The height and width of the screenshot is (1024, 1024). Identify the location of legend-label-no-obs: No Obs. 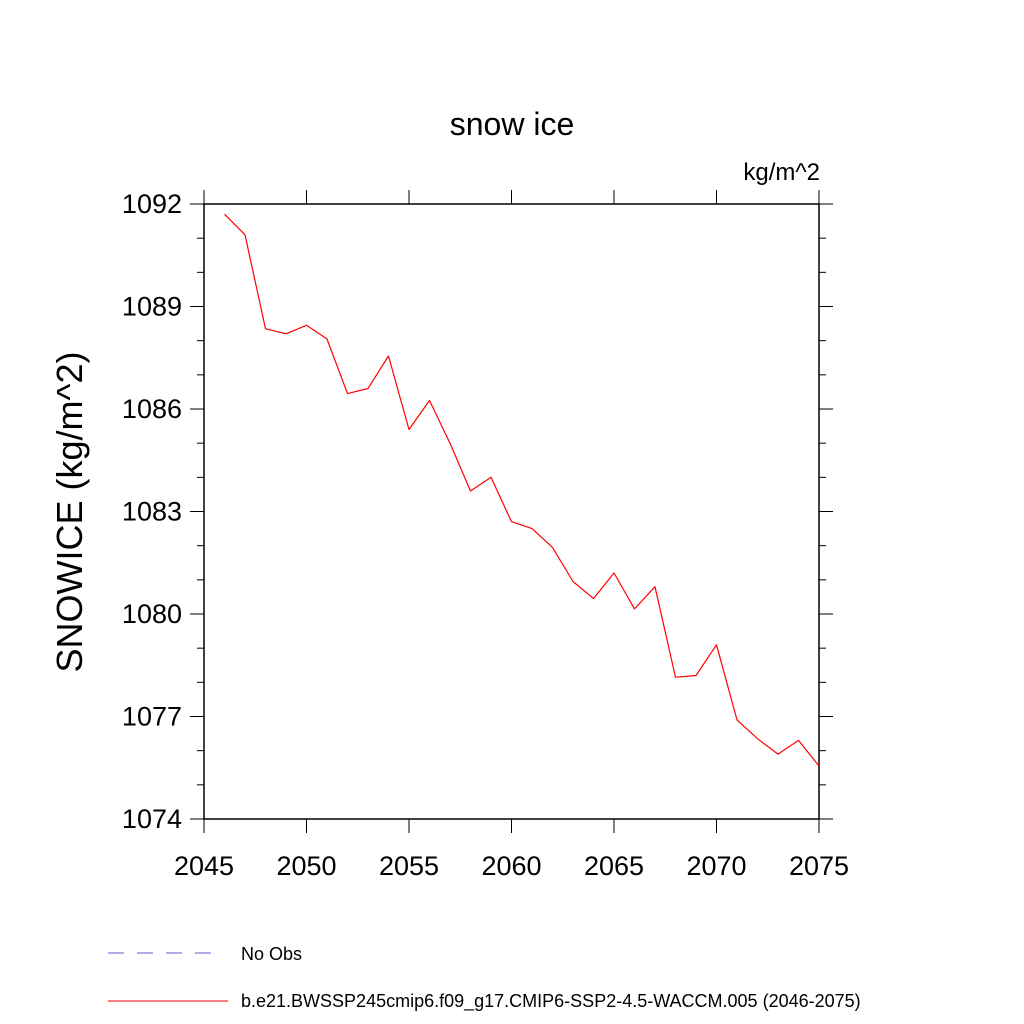
(271, 954).